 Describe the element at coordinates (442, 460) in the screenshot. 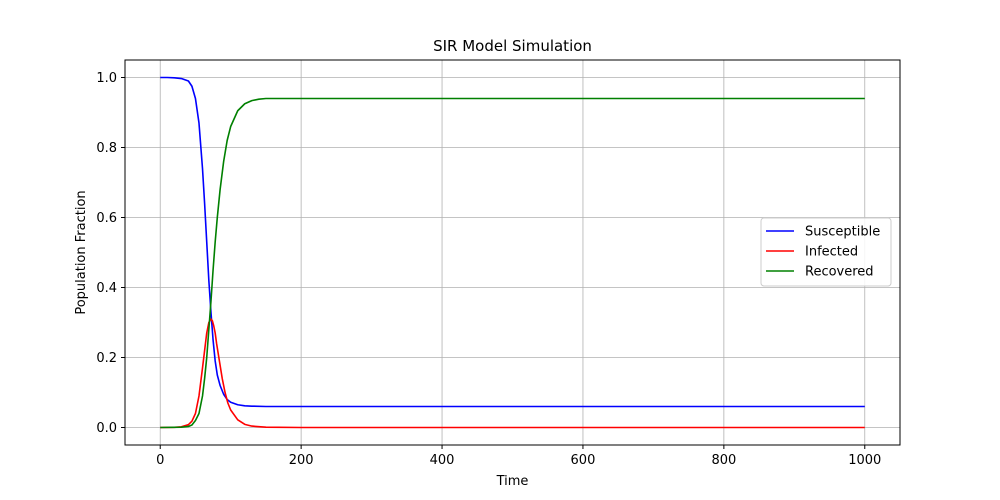

I see `x-tick-label: 400` at that location.